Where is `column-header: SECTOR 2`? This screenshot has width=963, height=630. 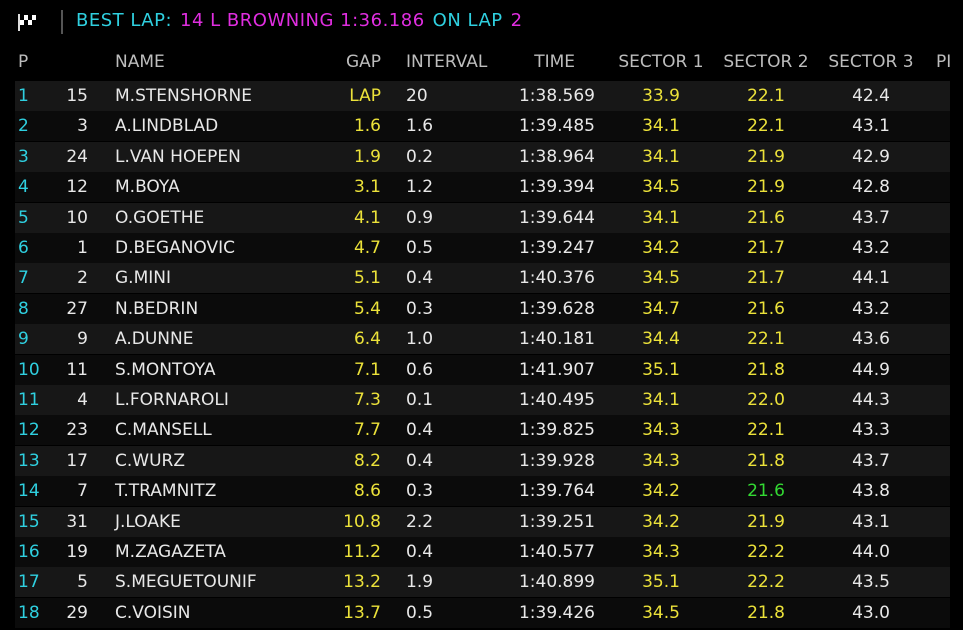
column-header: SECTOR 2 is located at coordinates (766, 62).